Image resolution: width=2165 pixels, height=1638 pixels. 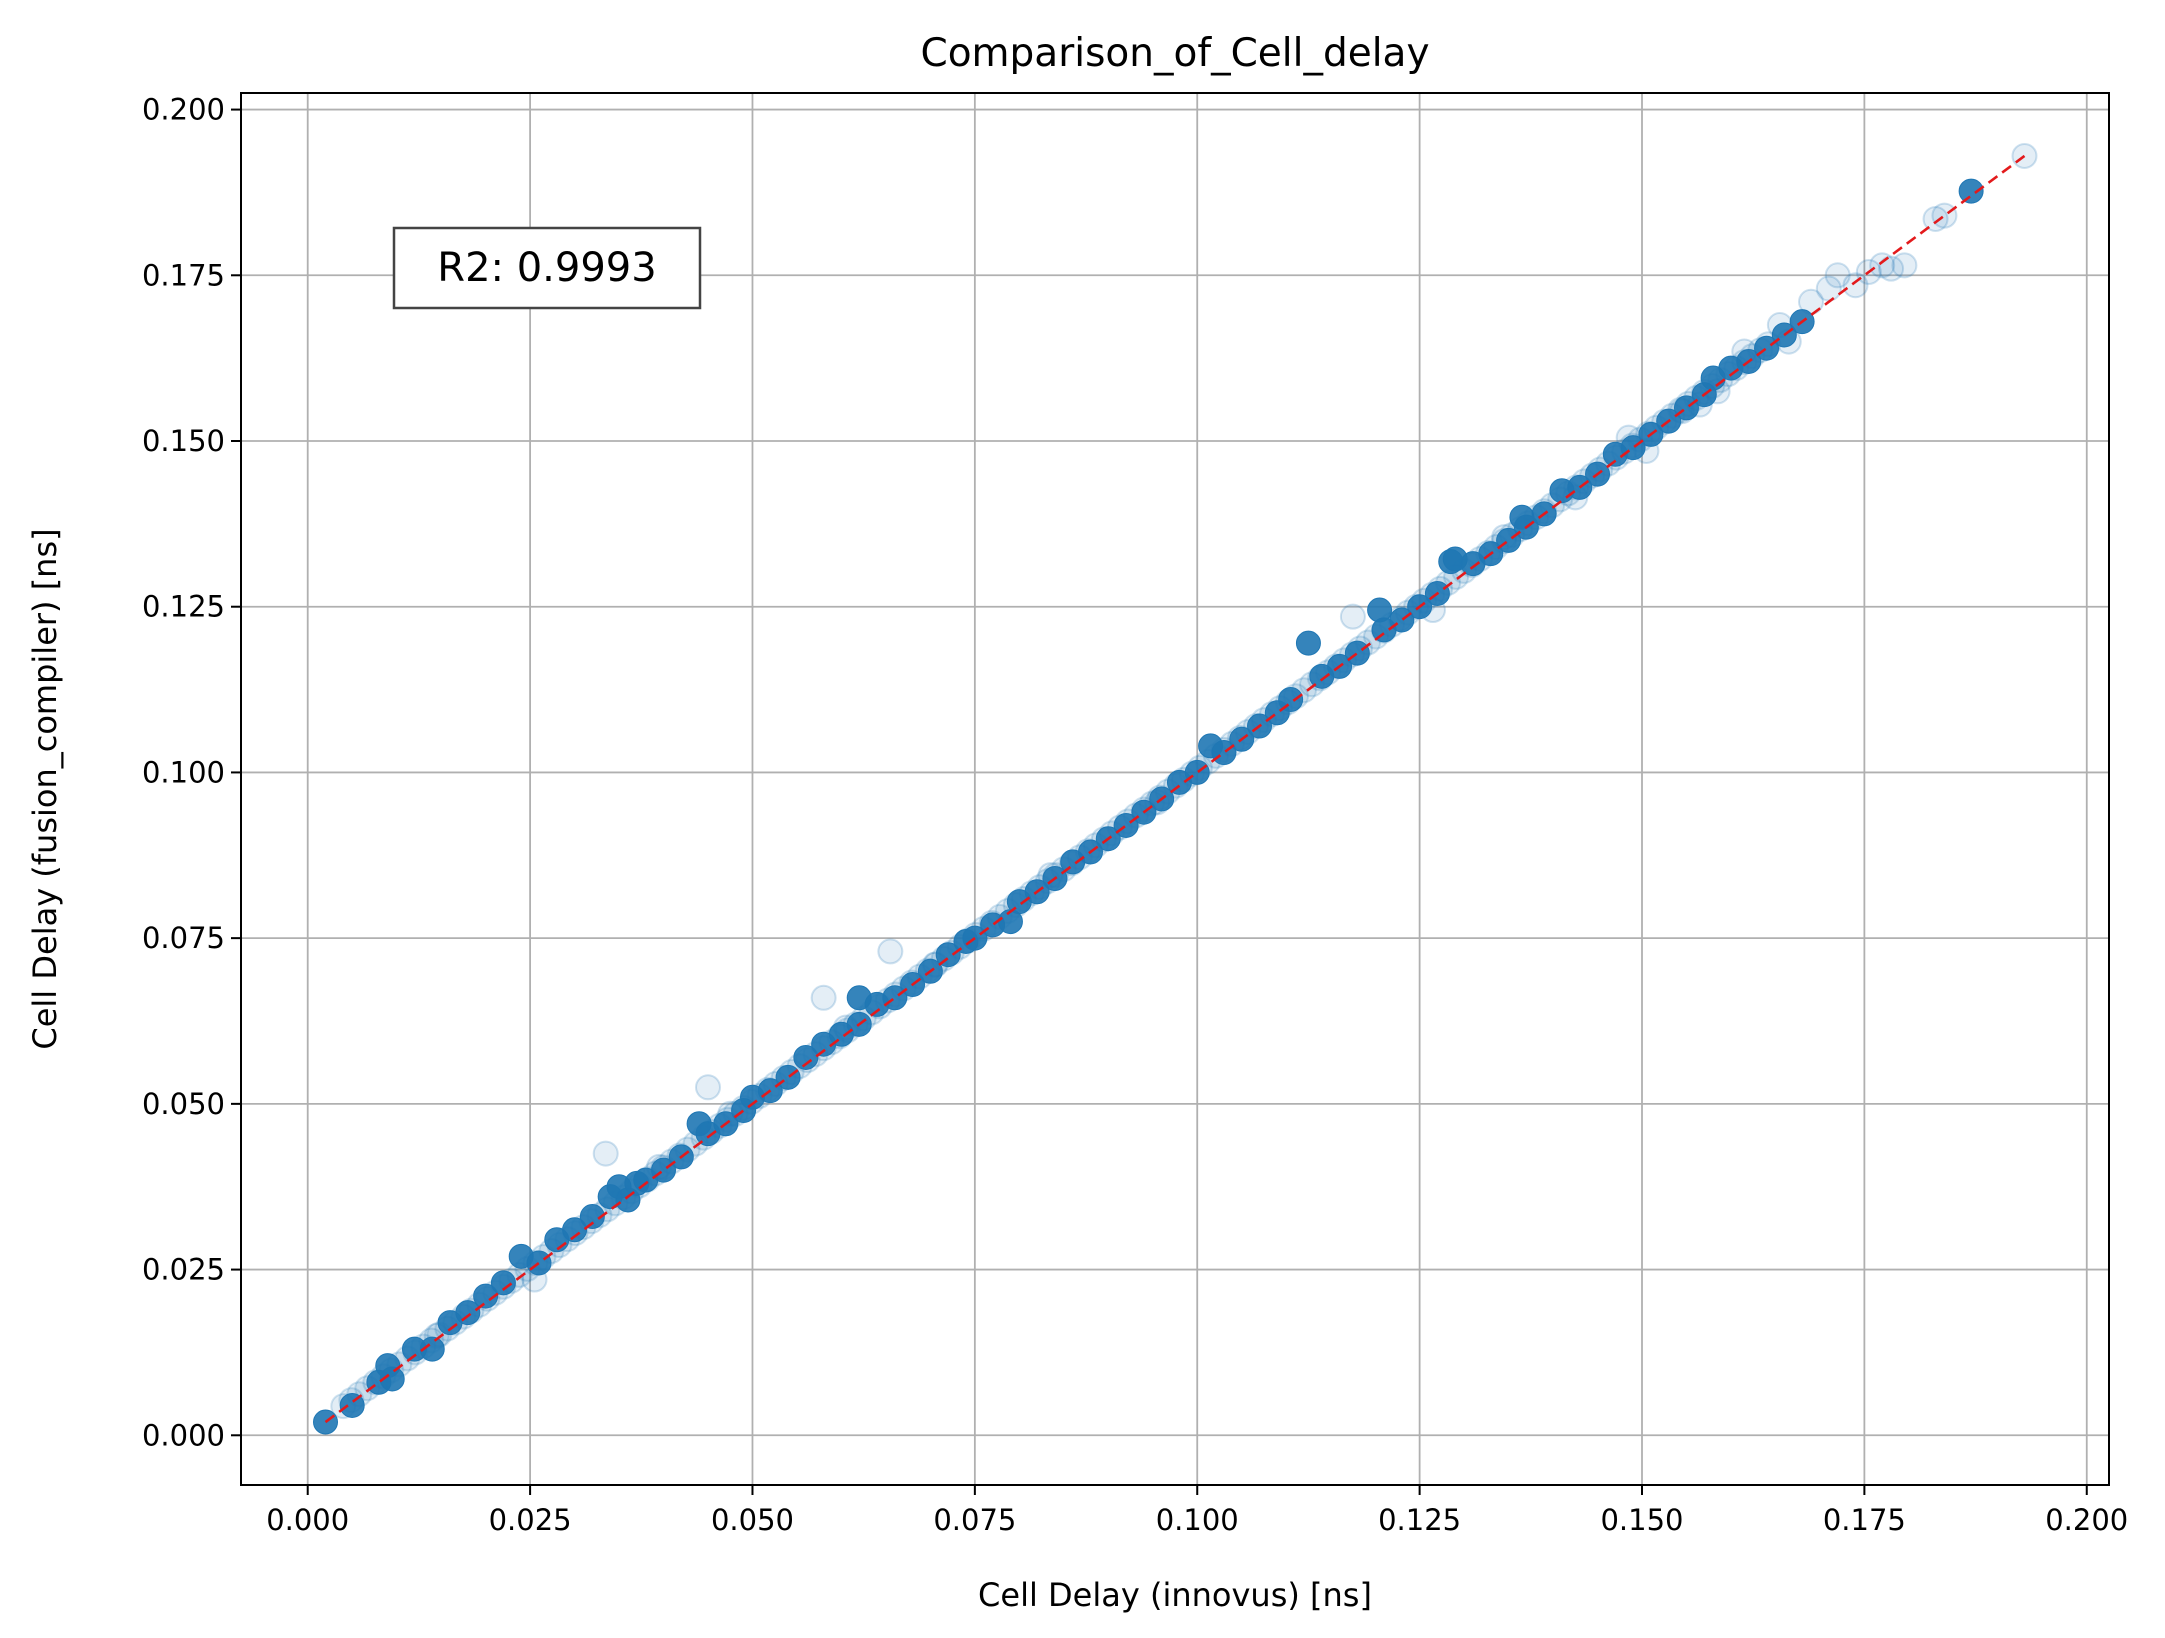 I want to click on y-tick-label: 0.150, so click(x=183, y=441).